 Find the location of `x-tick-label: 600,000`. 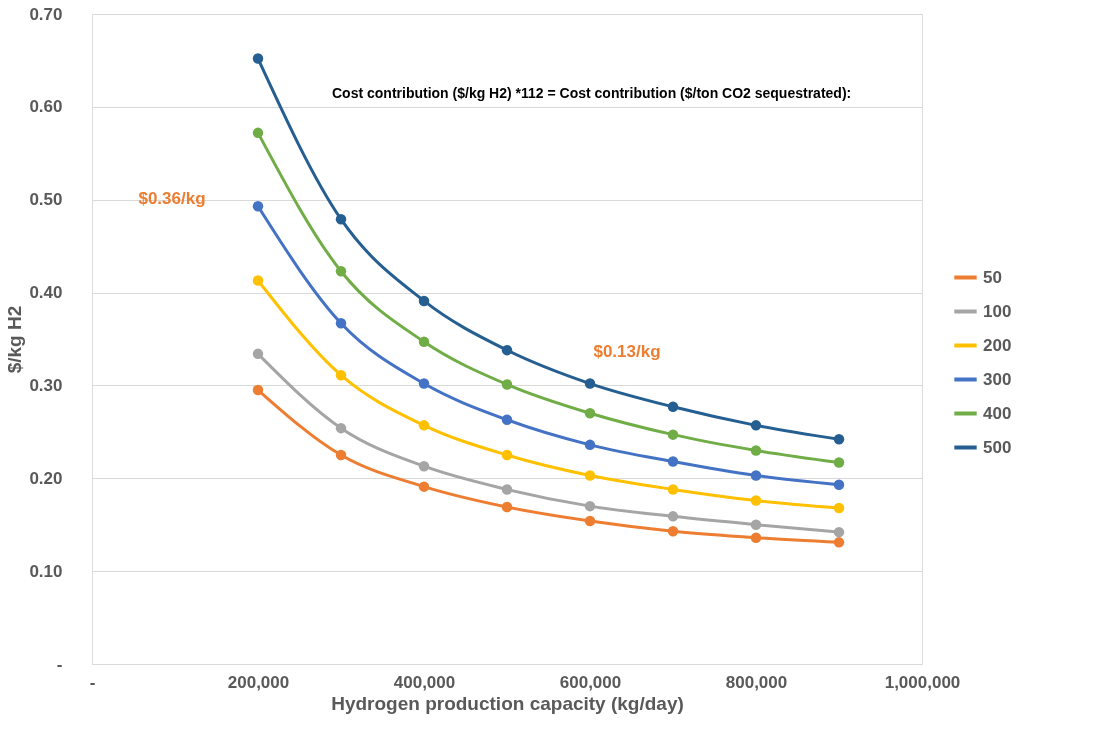

x-tick-label: 600,000 is located at coordinates (590, 682).